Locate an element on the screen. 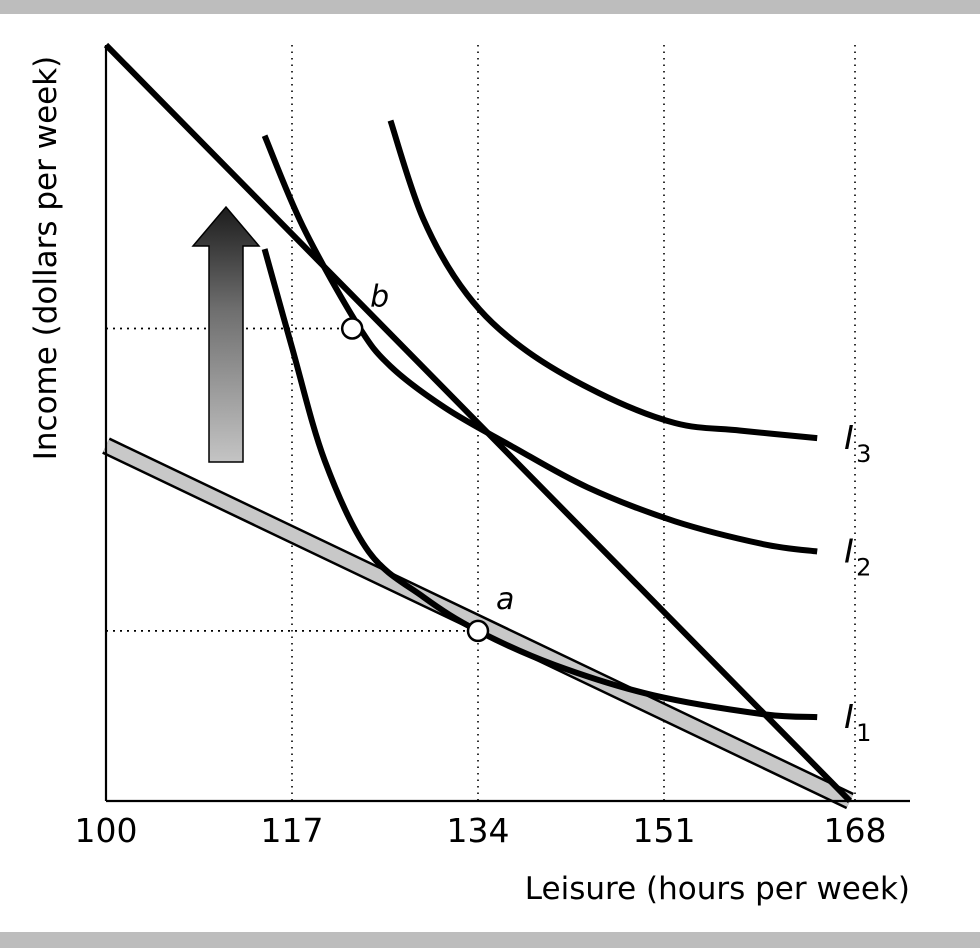 This screenshot has width=980, height=948. point-layer is located at coordinates (415, 480).